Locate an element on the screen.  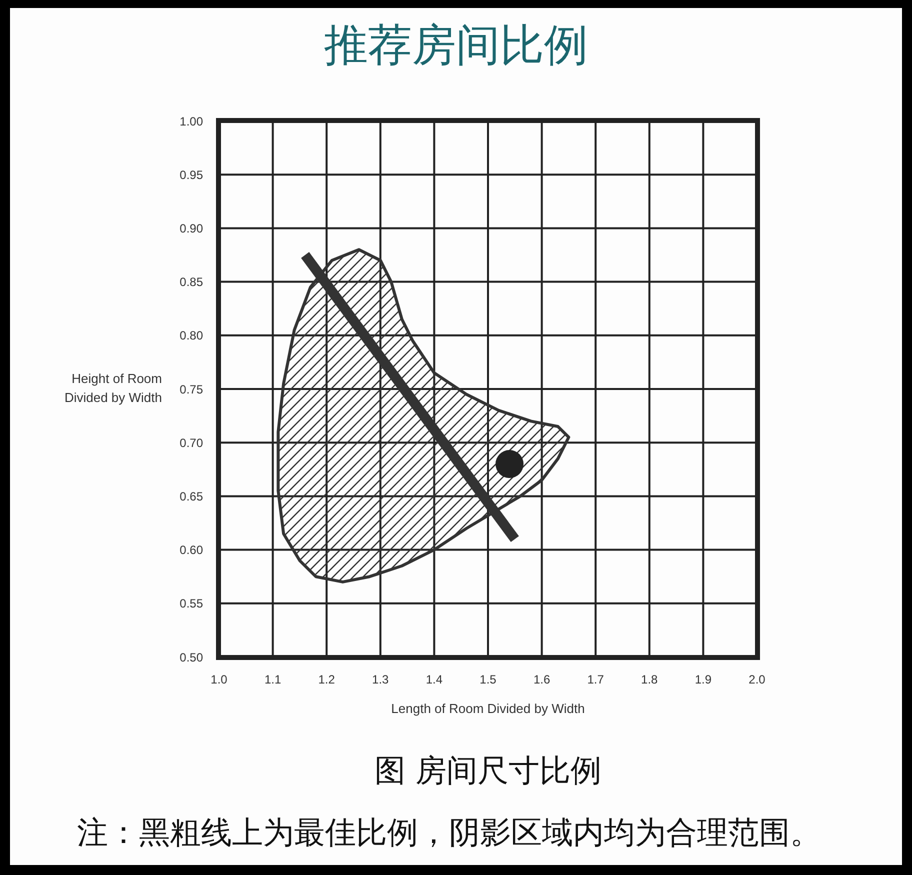
y-tick-label: 1.00 is located at coordinates (192, 121).